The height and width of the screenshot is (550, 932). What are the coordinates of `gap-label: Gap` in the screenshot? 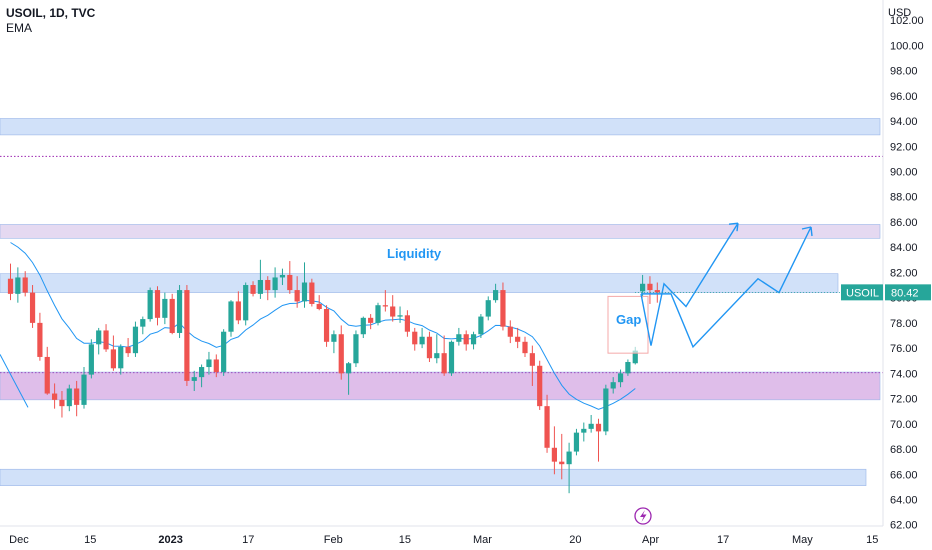 It's located at (628, 319).